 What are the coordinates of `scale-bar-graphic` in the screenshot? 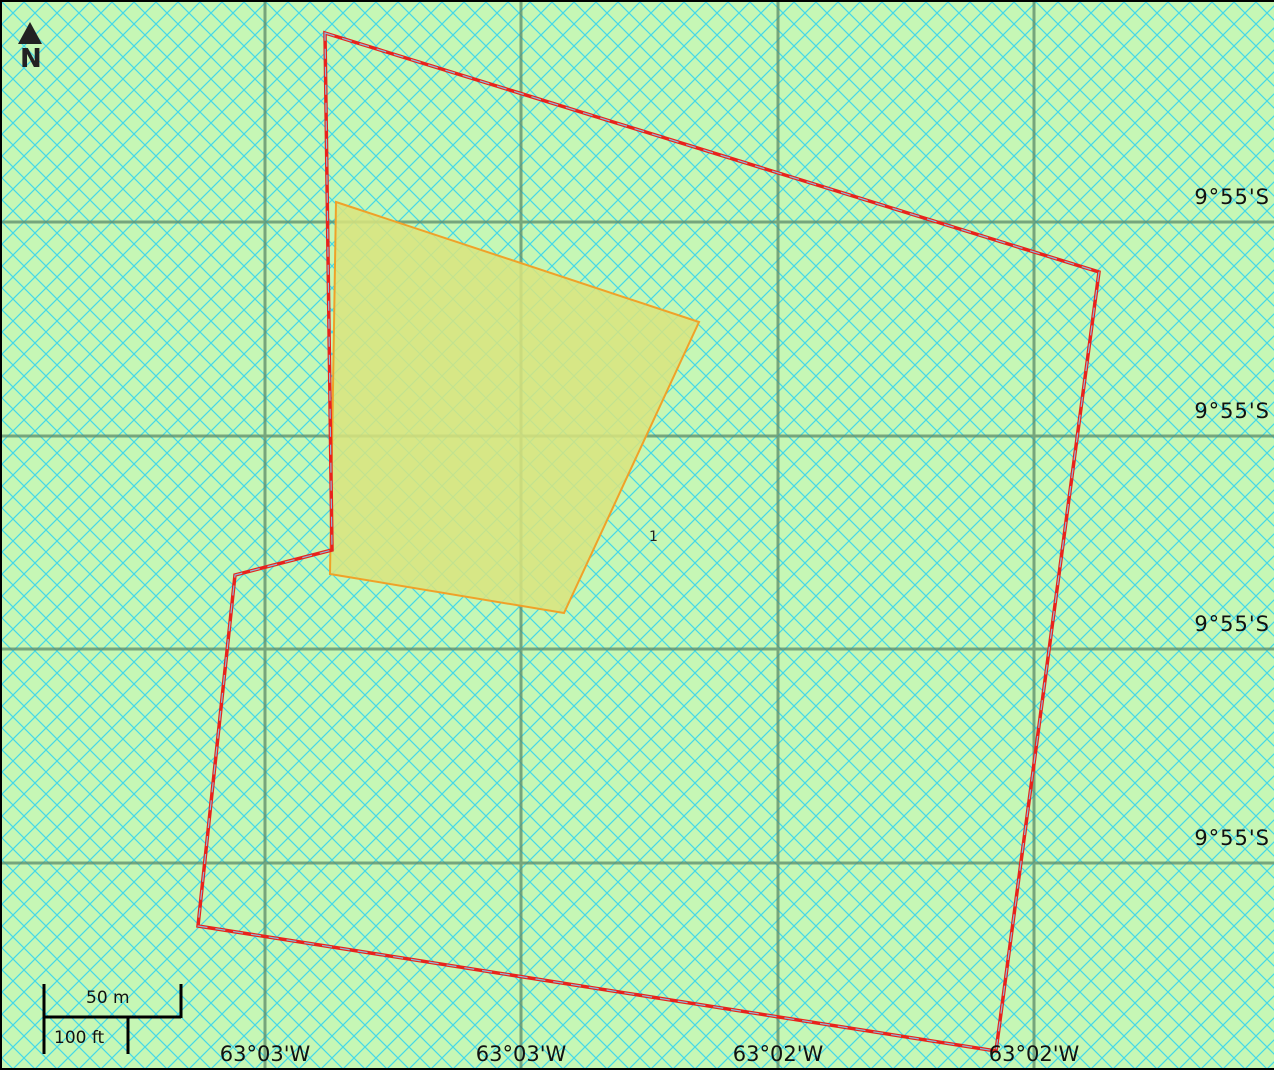 It's located at (112, 1019).